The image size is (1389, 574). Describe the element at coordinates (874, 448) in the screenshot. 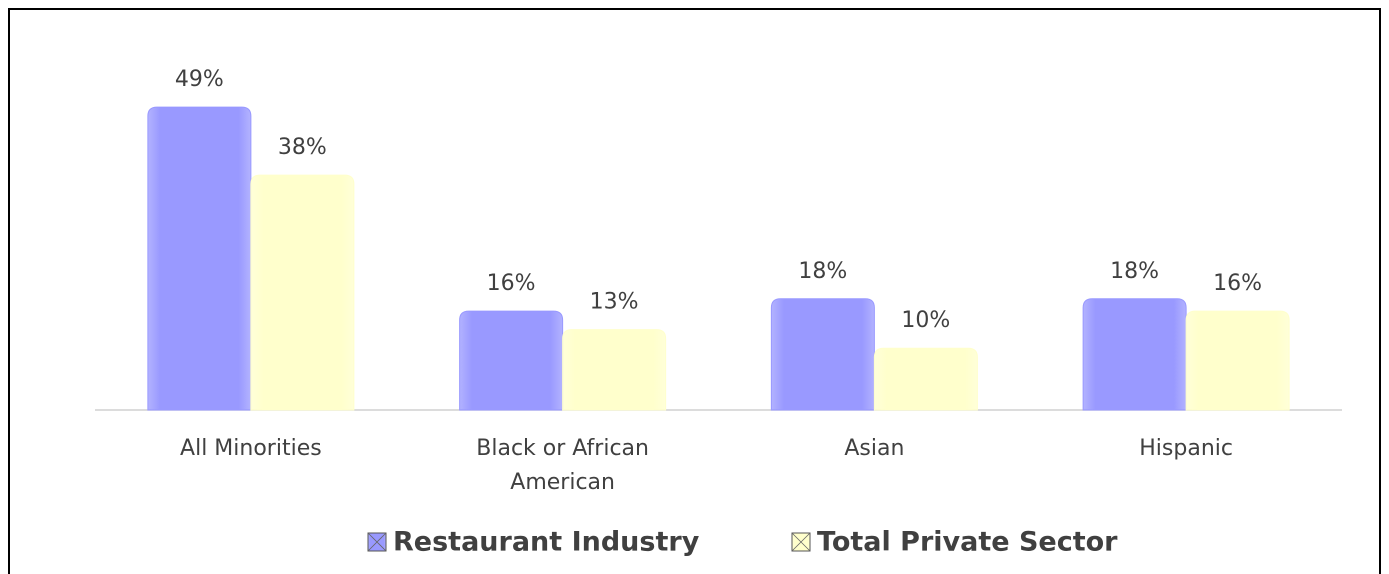

I see `x-tick-label: Asian` at that location.